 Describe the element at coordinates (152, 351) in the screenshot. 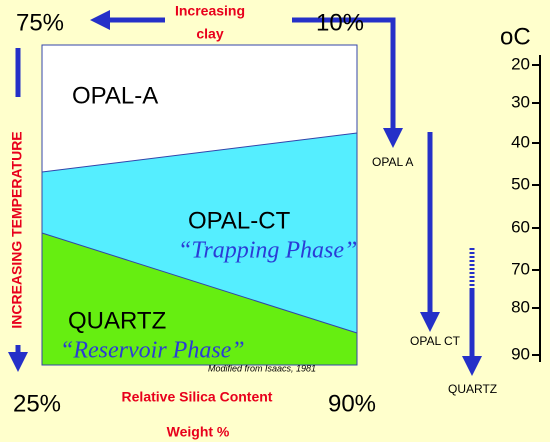

I see `region-note: “Reservoir Phase”` at that location.